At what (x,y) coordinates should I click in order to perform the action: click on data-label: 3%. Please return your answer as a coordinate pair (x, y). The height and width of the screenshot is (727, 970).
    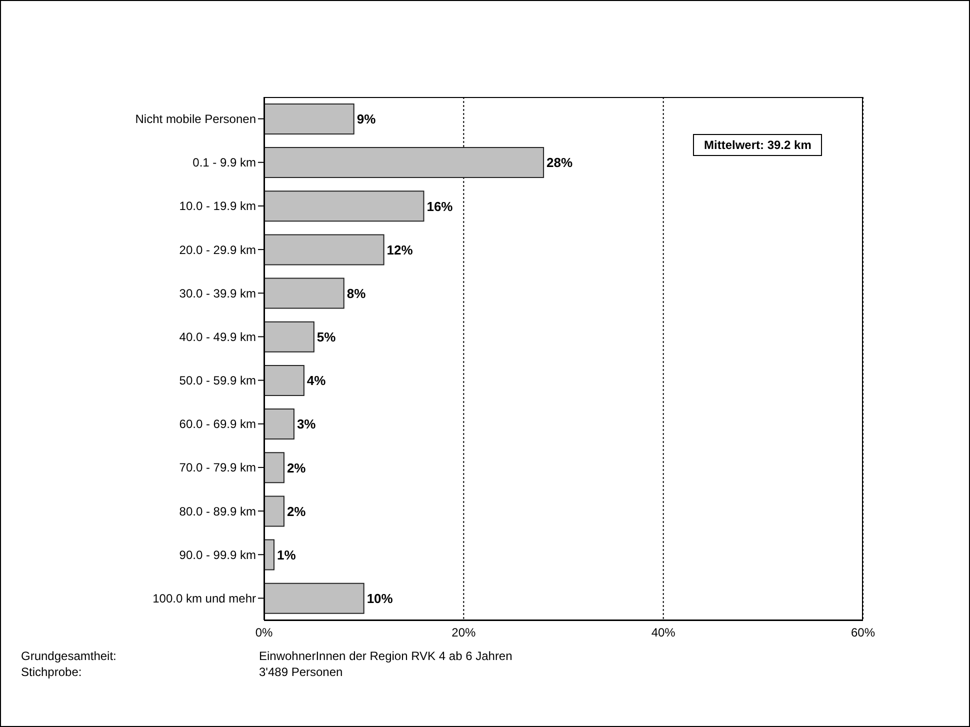
    Looking at the image, I should click on (306, 424).